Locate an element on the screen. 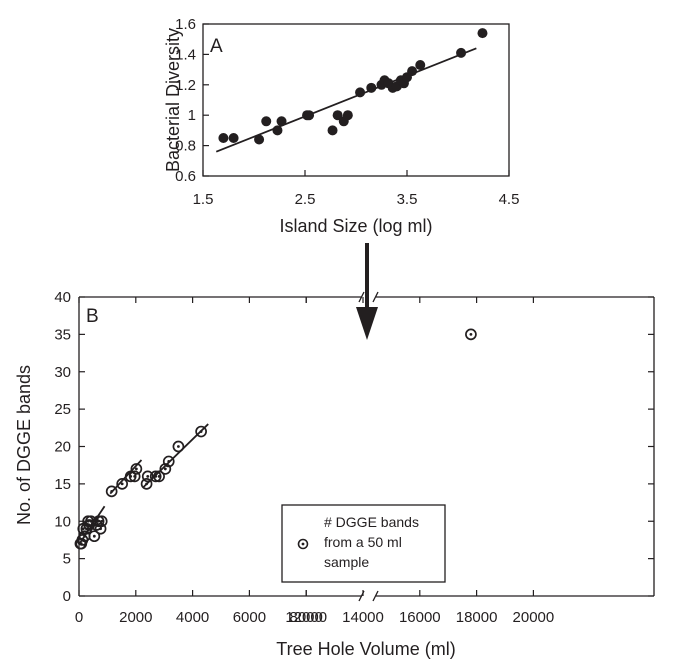  panel-a-y-tick-label: 1 is located at coordinates (192, 115).